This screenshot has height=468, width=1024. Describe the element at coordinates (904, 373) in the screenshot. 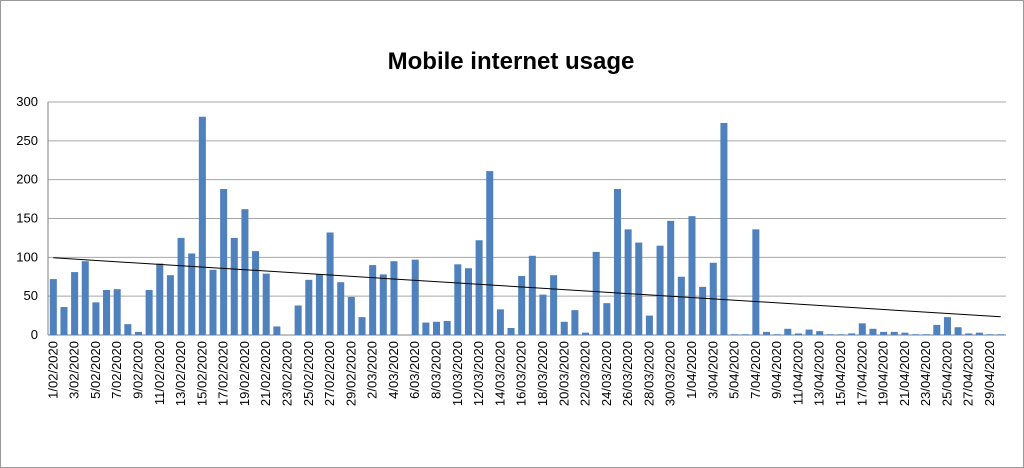

I see `x-tick-label: 21/04/2020` at that location.